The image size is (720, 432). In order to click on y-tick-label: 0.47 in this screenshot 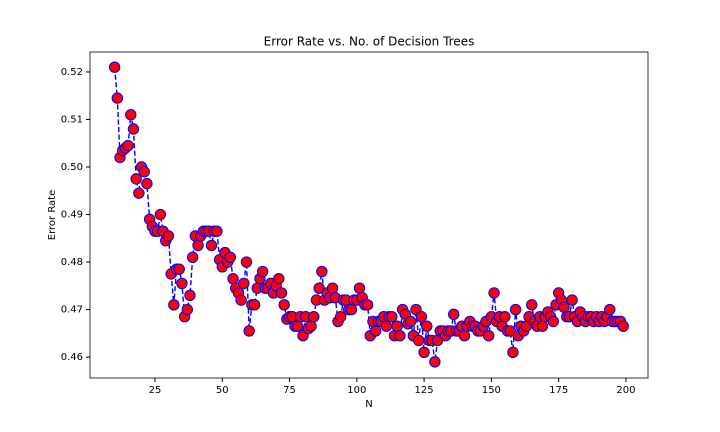, I will do `click(72, 310)`.